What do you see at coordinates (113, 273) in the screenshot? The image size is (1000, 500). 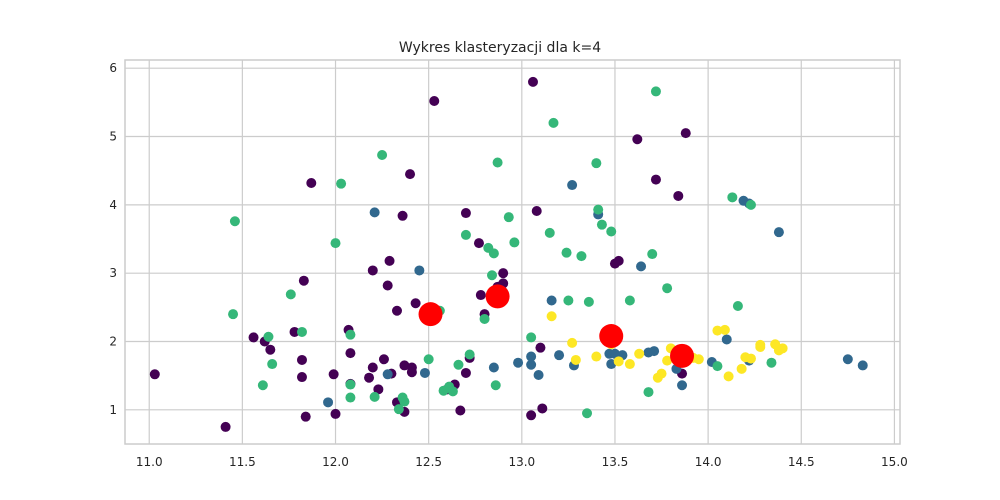 I see `y-tick-label: 3` at bounding box center [113, 273].